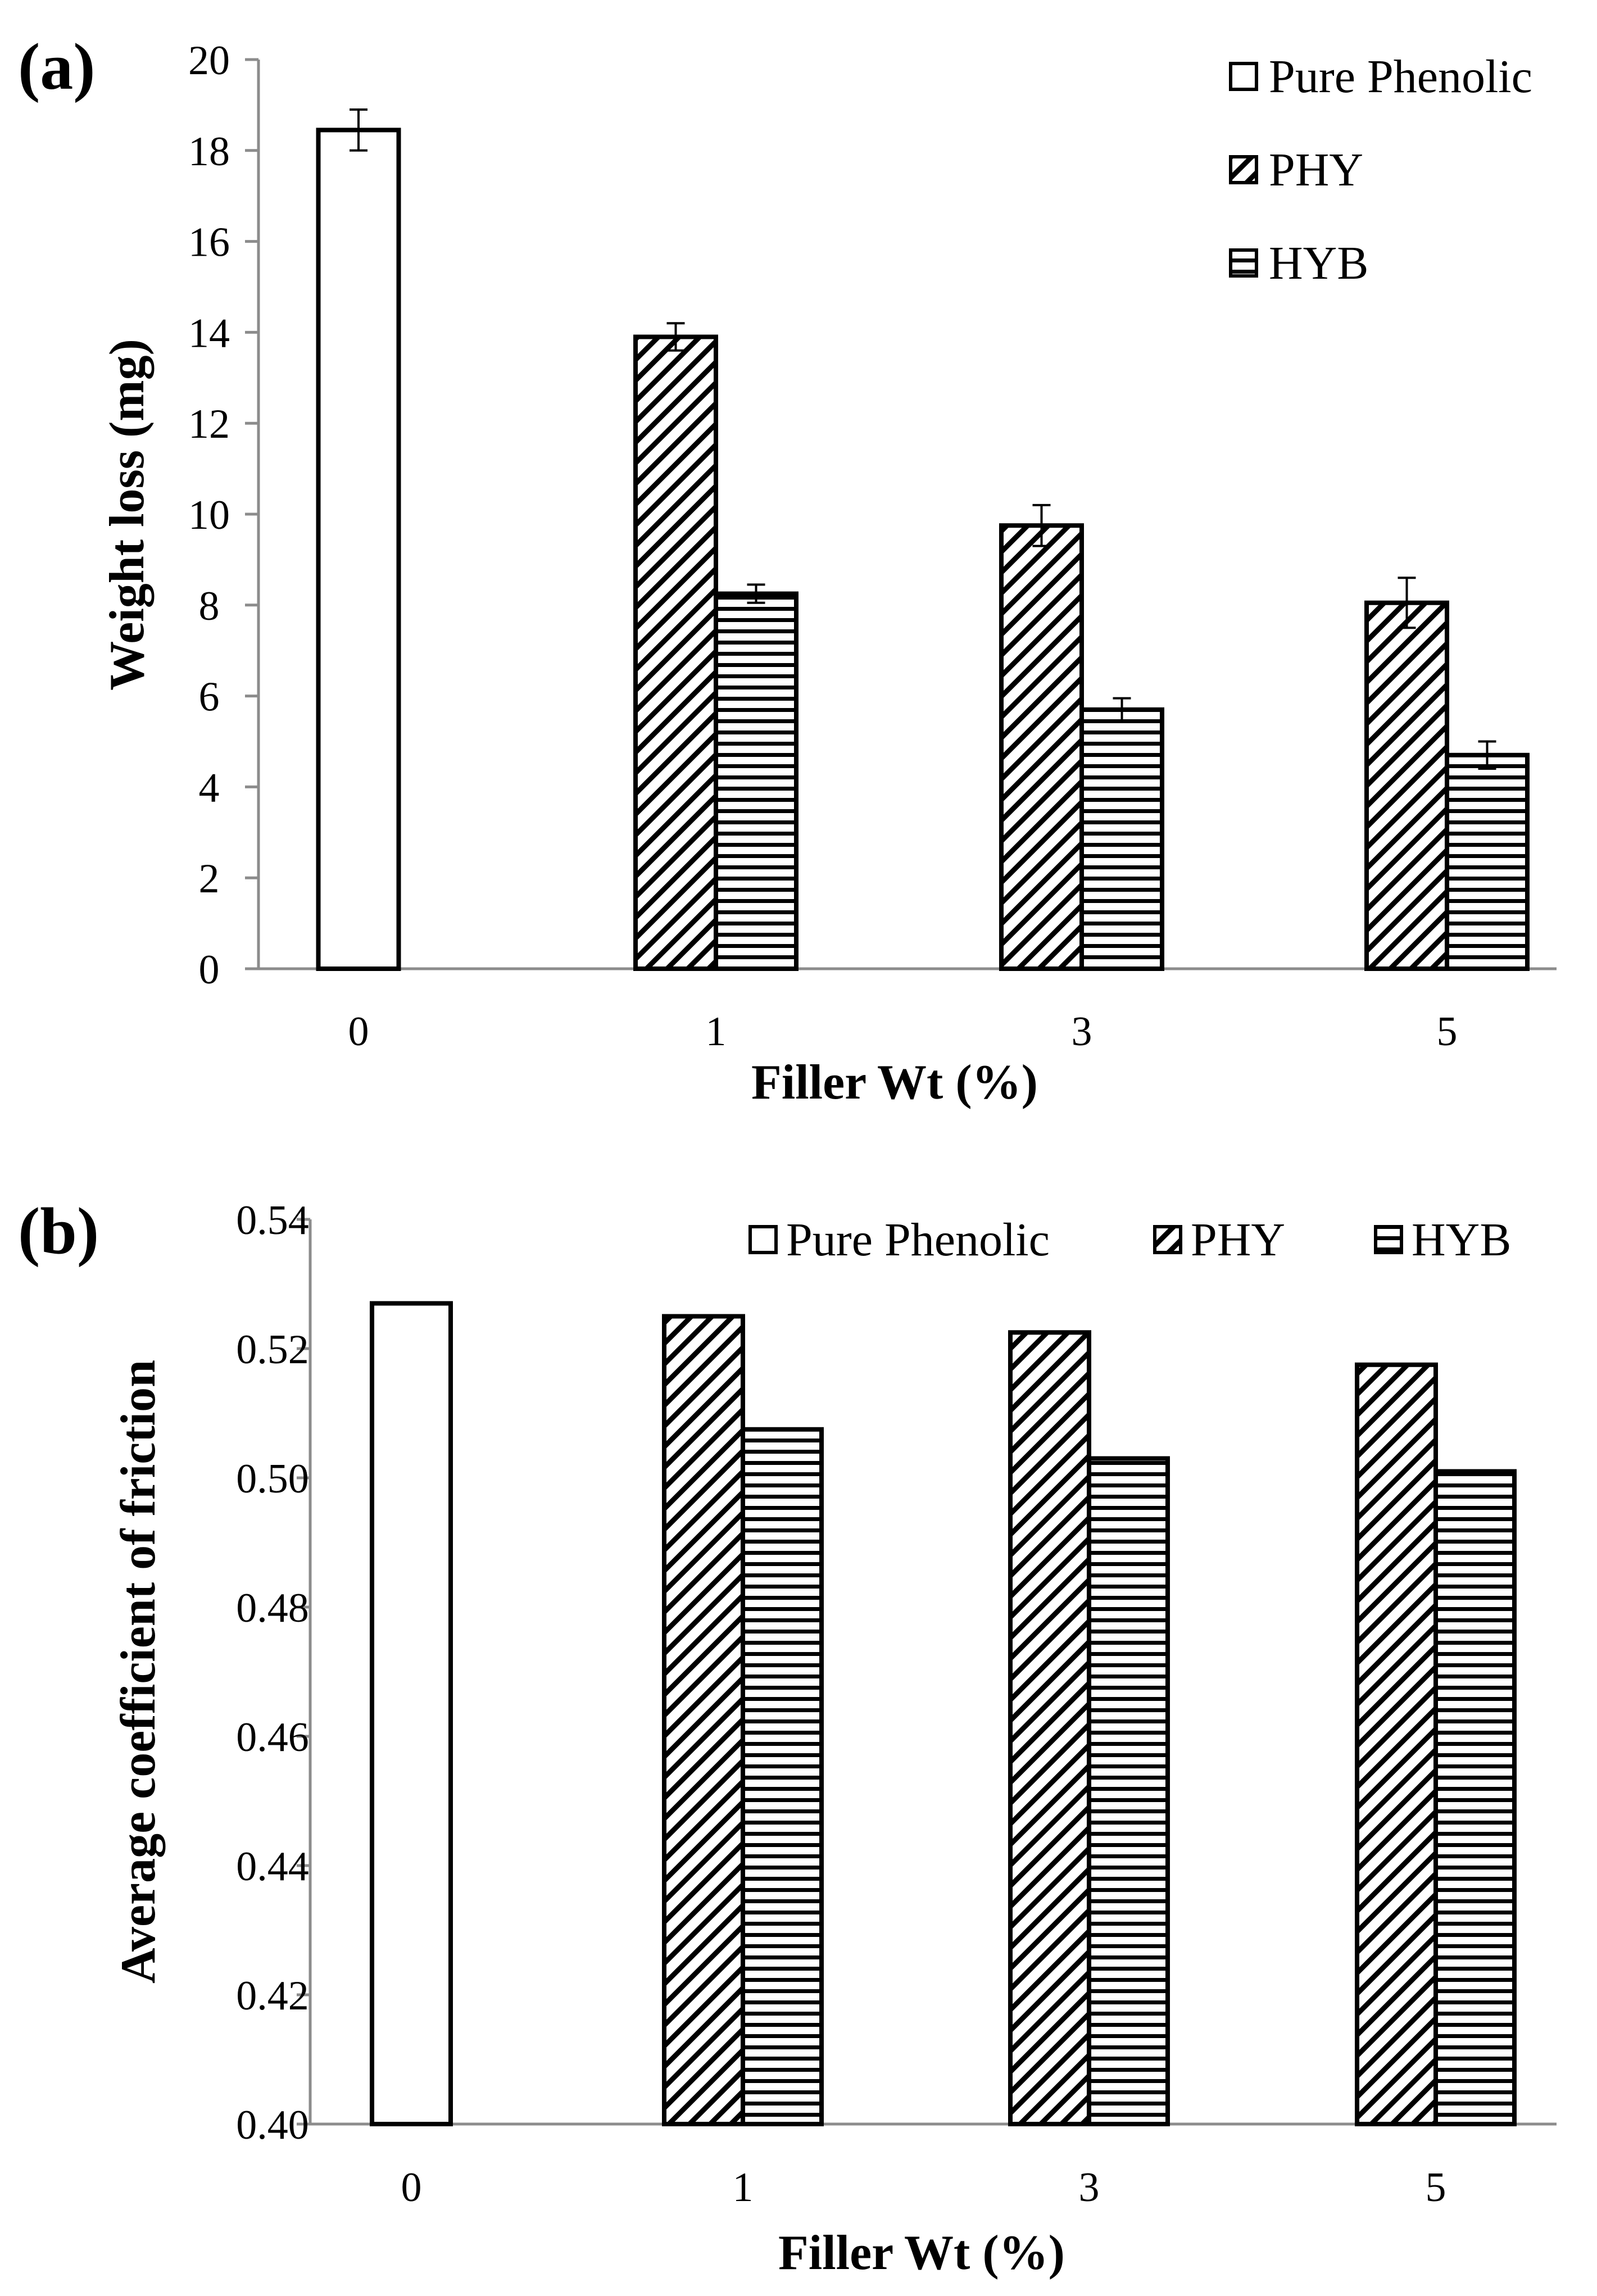  What do you see at coordinates (272, 1867) in the screenshot?
I see `y-tick-label: 0.44` at bounding box center [272, 1867].